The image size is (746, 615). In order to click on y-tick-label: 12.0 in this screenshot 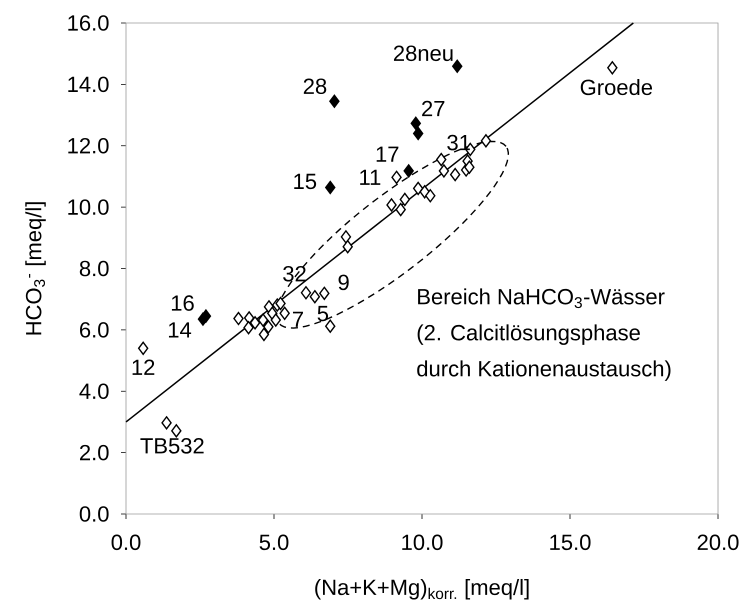, I will do `click(88, 146)`.